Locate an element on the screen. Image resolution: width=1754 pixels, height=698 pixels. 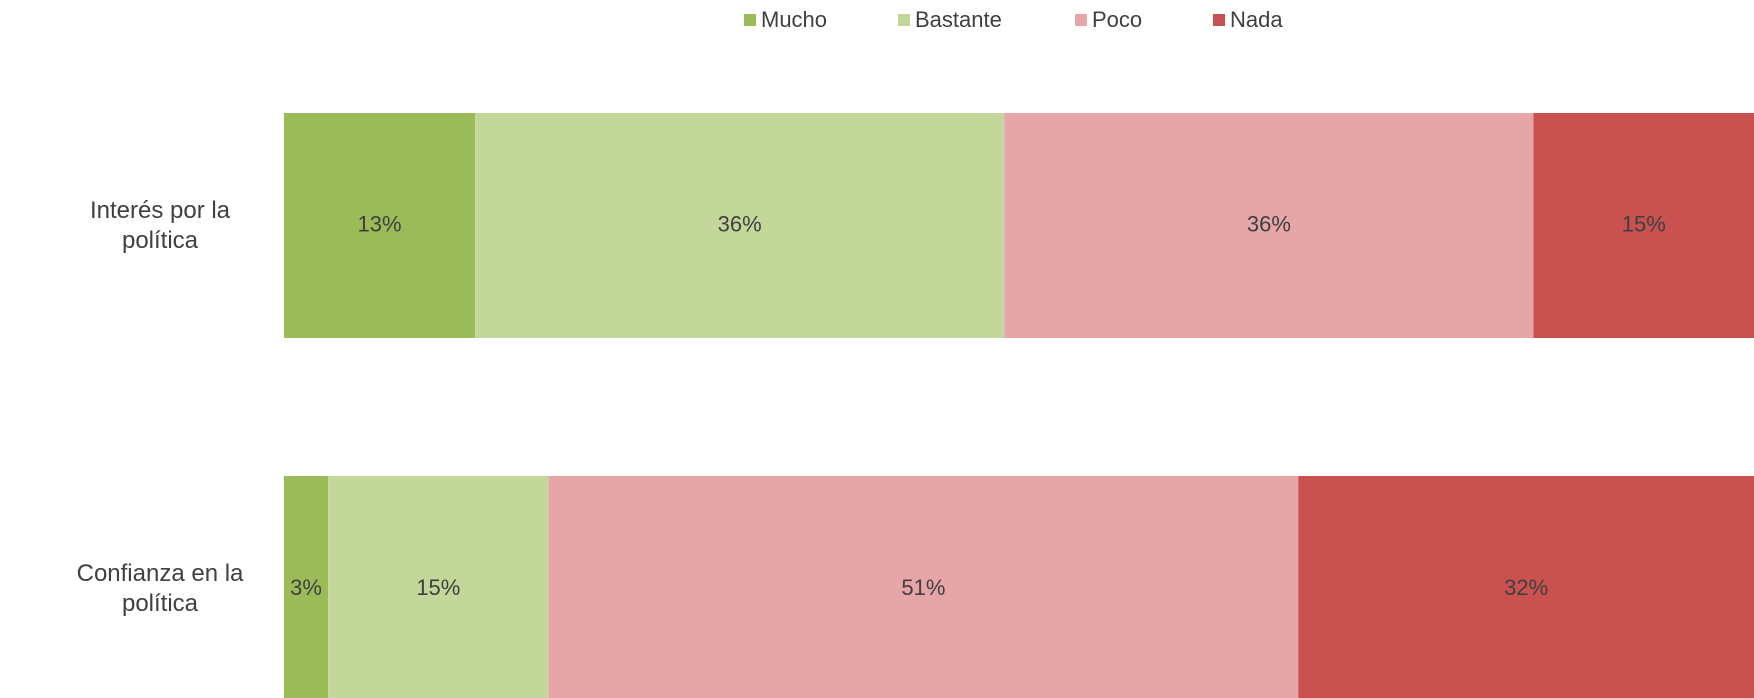
category-text: Interés por la política is located at coordinates (160, 225).